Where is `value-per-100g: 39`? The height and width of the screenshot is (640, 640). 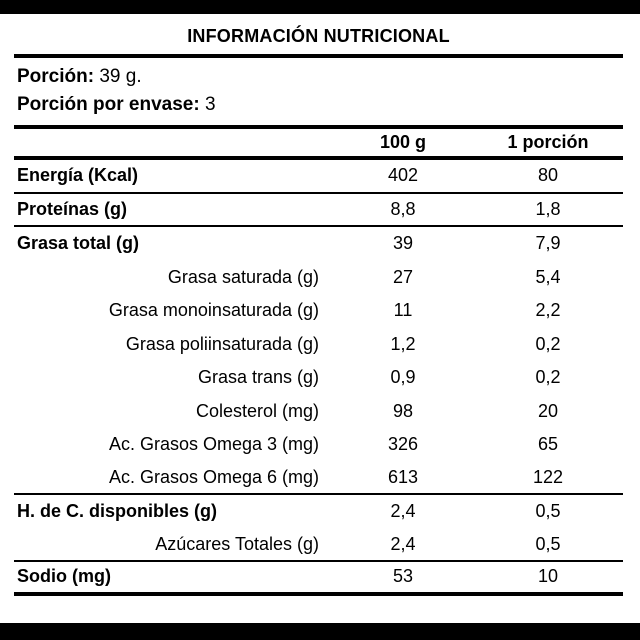 value-per-100g: 39 is located at coordinates (403, 243).